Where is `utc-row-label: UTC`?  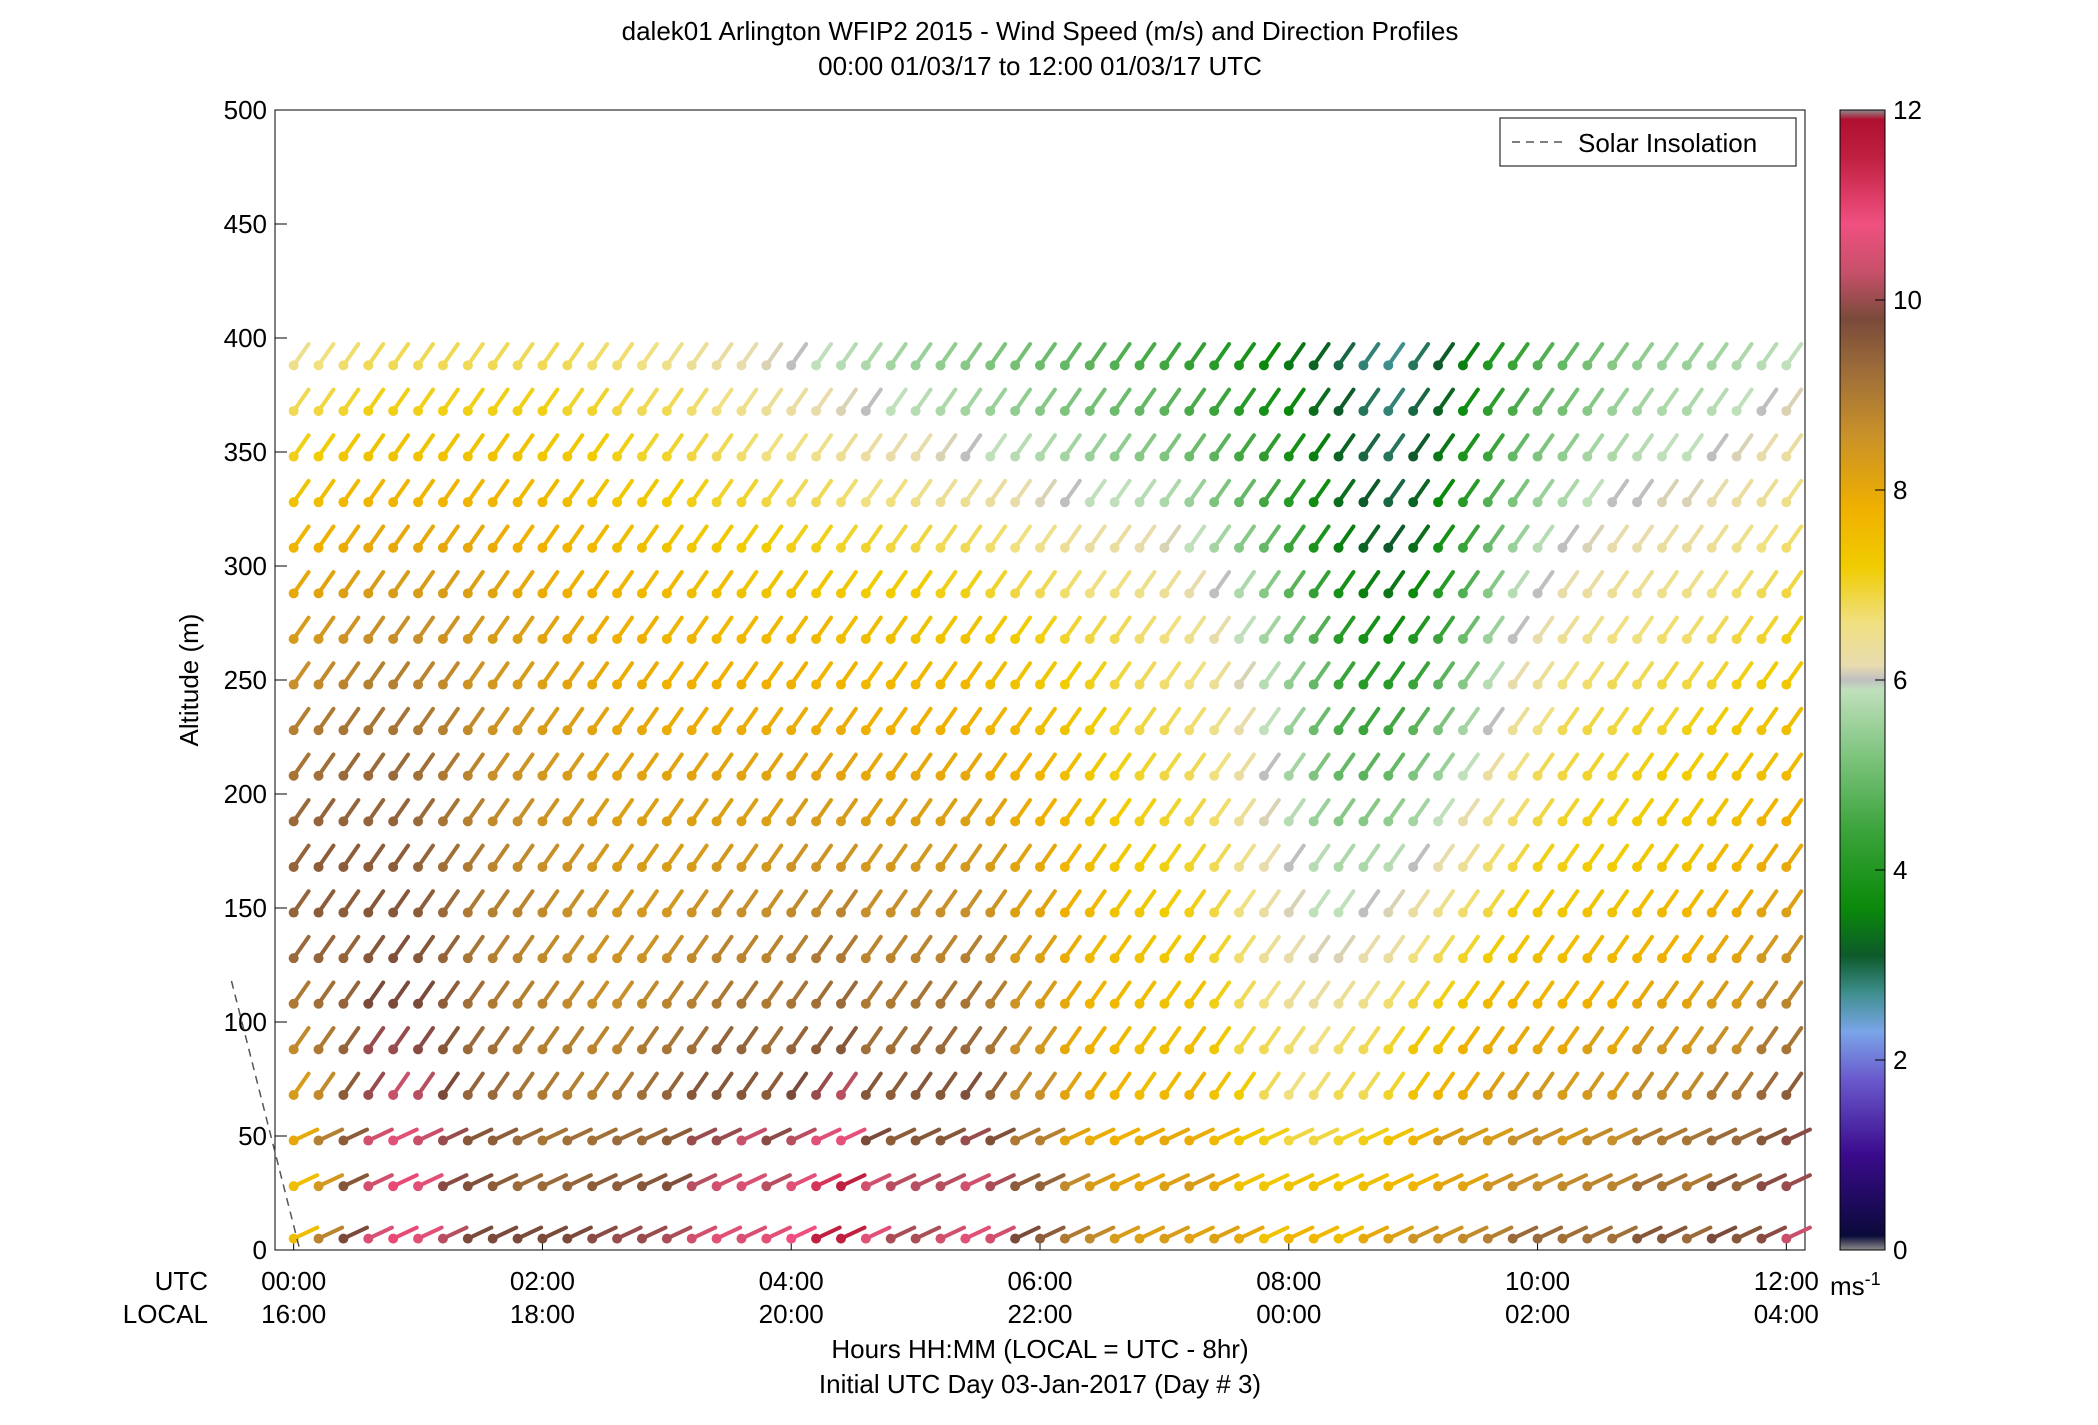 utc-row-label: UTC is located at coordinates (181, 1281).